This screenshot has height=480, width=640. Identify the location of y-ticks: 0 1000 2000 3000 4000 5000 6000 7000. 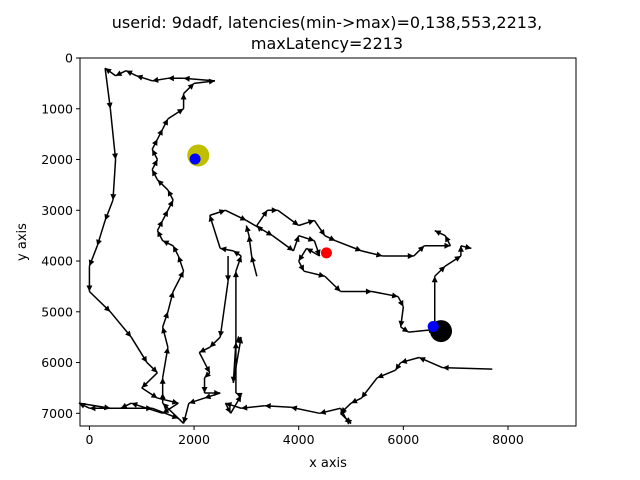
(60, 236).